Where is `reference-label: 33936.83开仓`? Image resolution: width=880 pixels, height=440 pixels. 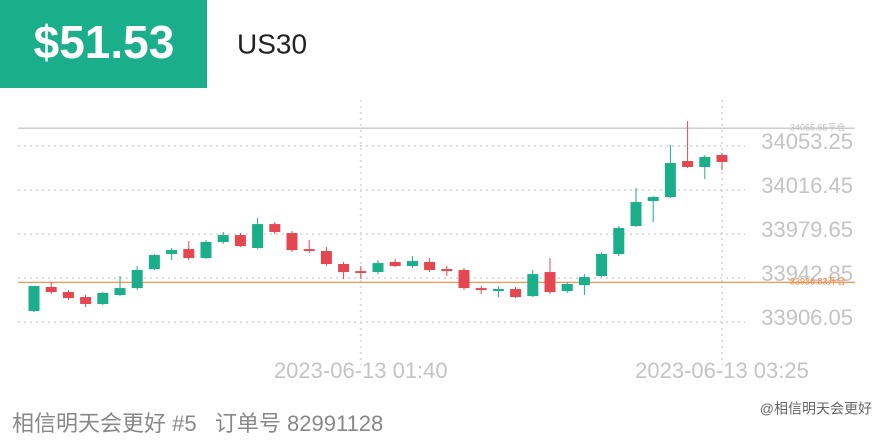
reference-label: 33936.83开仓 is located at coordinates (818, 281).